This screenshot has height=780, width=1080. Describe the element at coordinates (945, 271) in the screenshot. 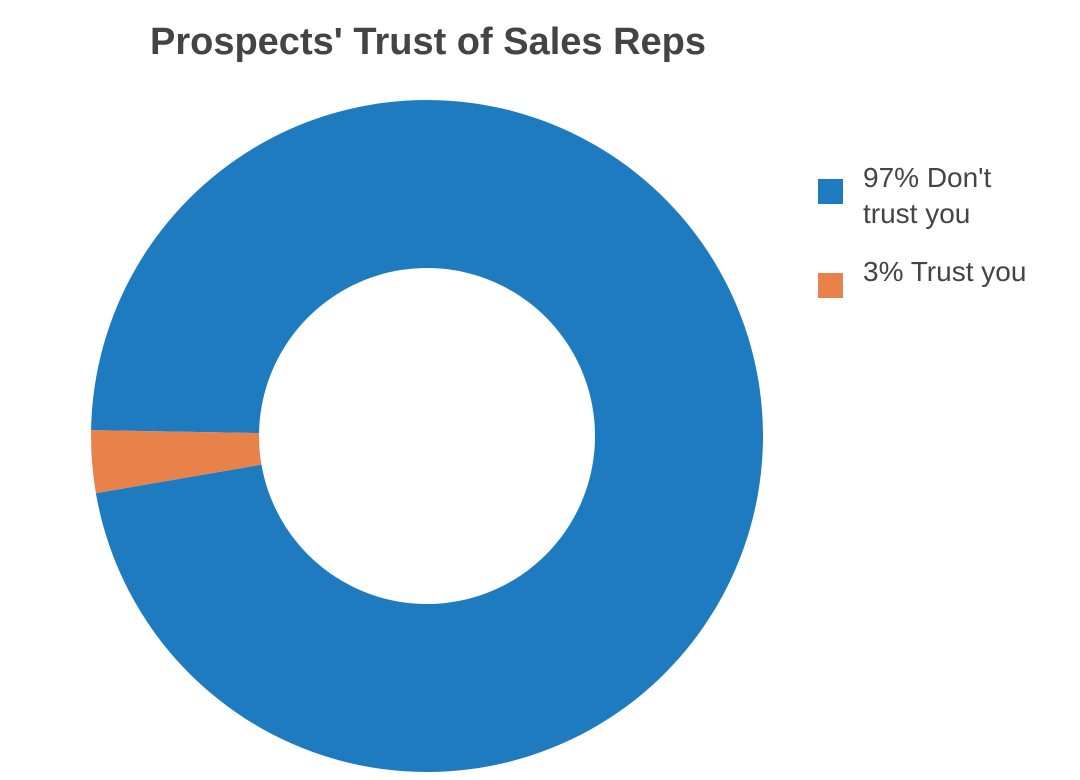

I see `legend-label: 3% Trust you` at that location.